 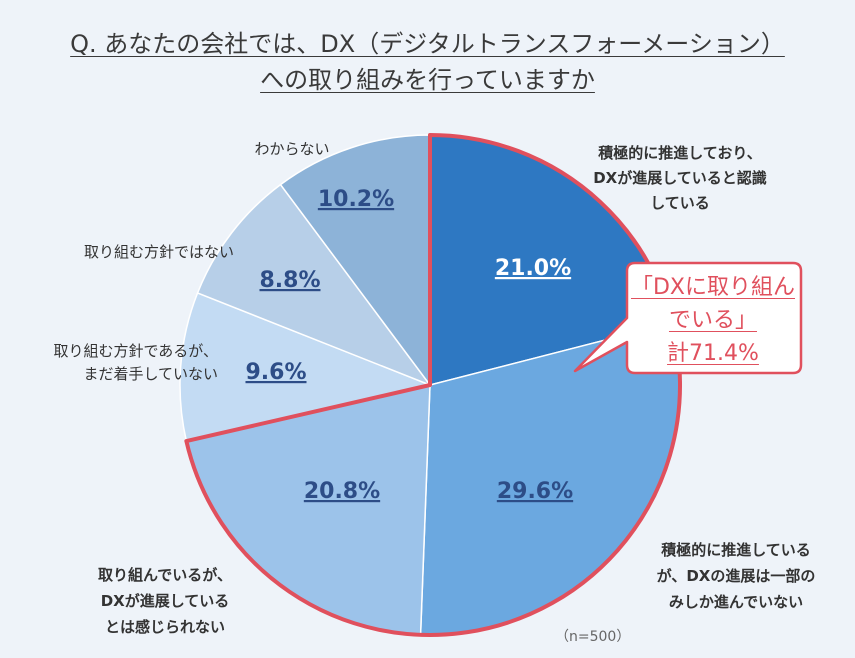 What do you see at coordinates (289, 280) in the screenshot?
I see `value-label-5: 8.8%` at bounding box center [289, 280].